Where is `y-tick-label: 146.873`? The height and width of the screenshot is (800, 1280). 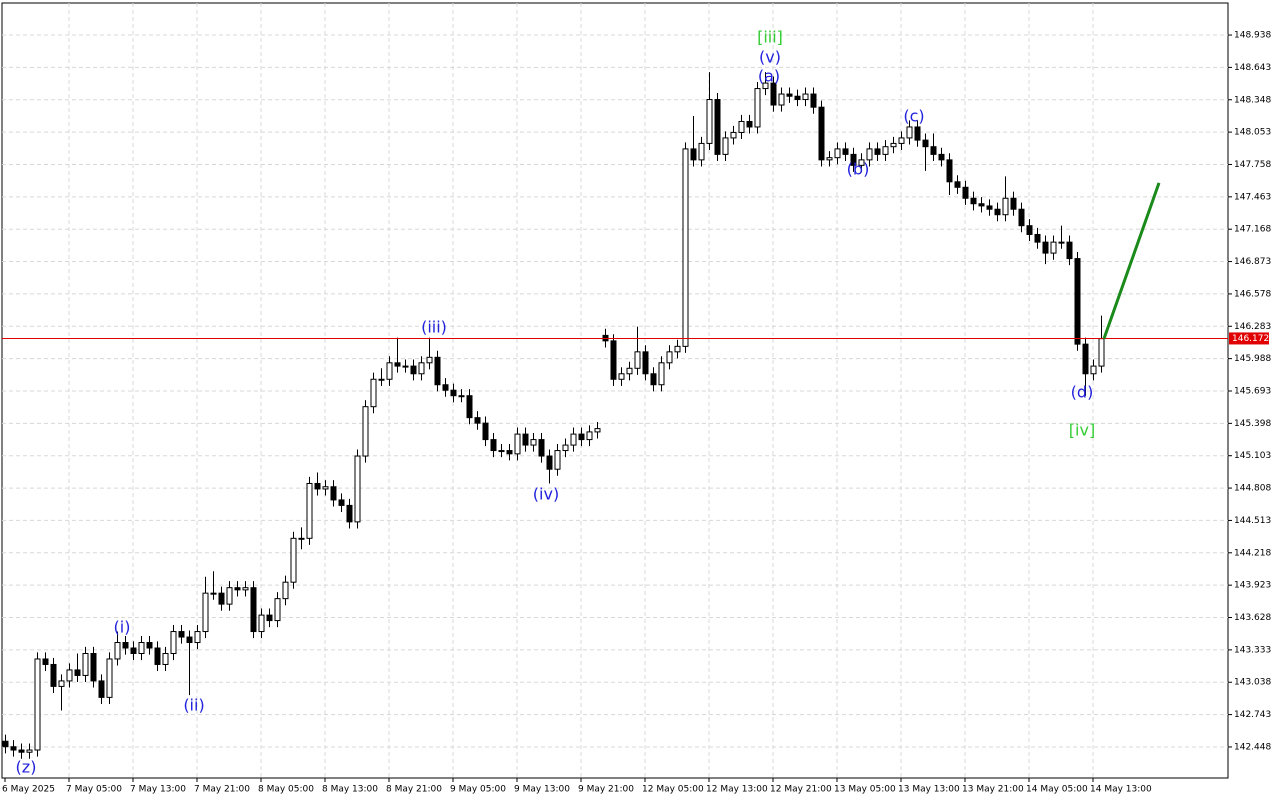
y-tick-label: 146.873 is located at coordinates (1252, 262).